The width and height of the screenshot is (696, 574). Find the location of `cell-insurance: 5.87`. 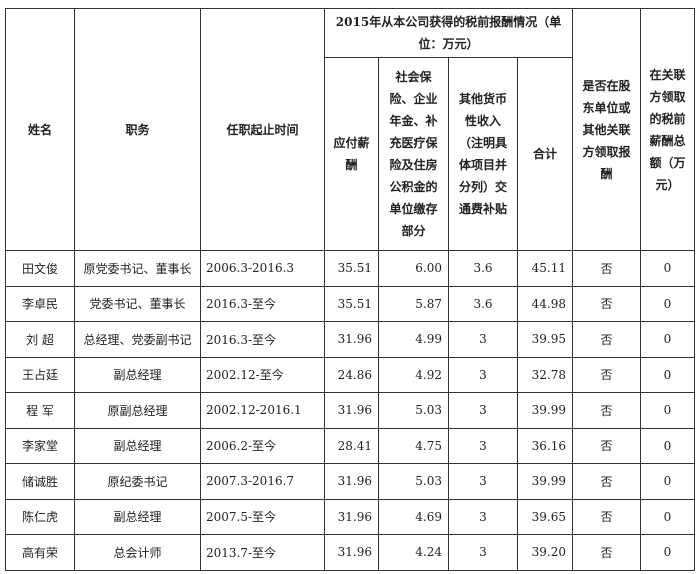

cell-insurance: 5.87 is located at coordinates (413, 303).